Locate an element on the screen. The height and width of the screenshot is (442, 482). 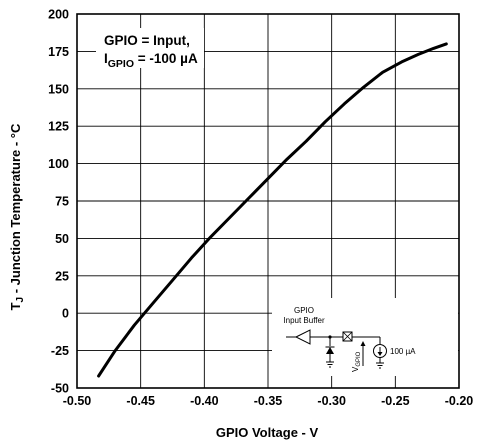
x-tick-labels: -0.50 -0.45 -0.40 -0.35 -0.30 -0.25 -0.20 is located at coordinates (268, 401).